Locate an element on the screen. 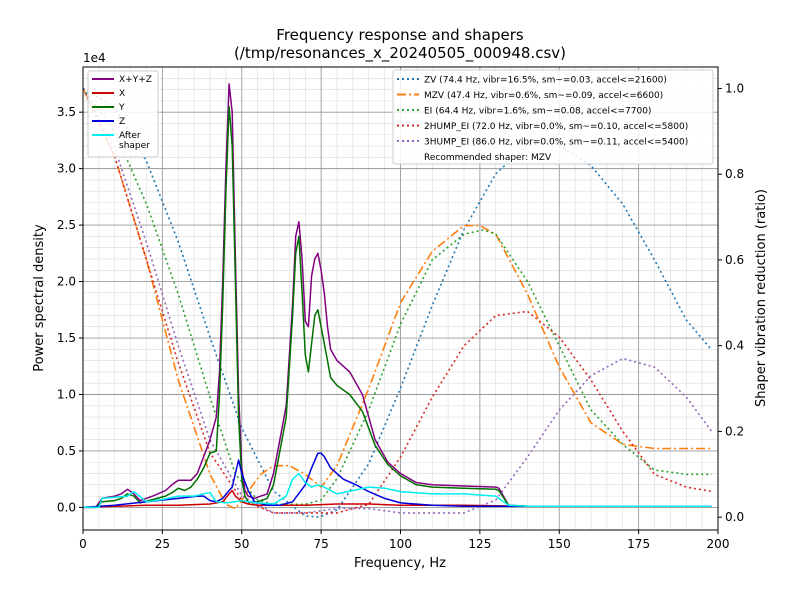 The image size is (800, 600). x-tick-label: 200 is located at coordinates (718, 544).